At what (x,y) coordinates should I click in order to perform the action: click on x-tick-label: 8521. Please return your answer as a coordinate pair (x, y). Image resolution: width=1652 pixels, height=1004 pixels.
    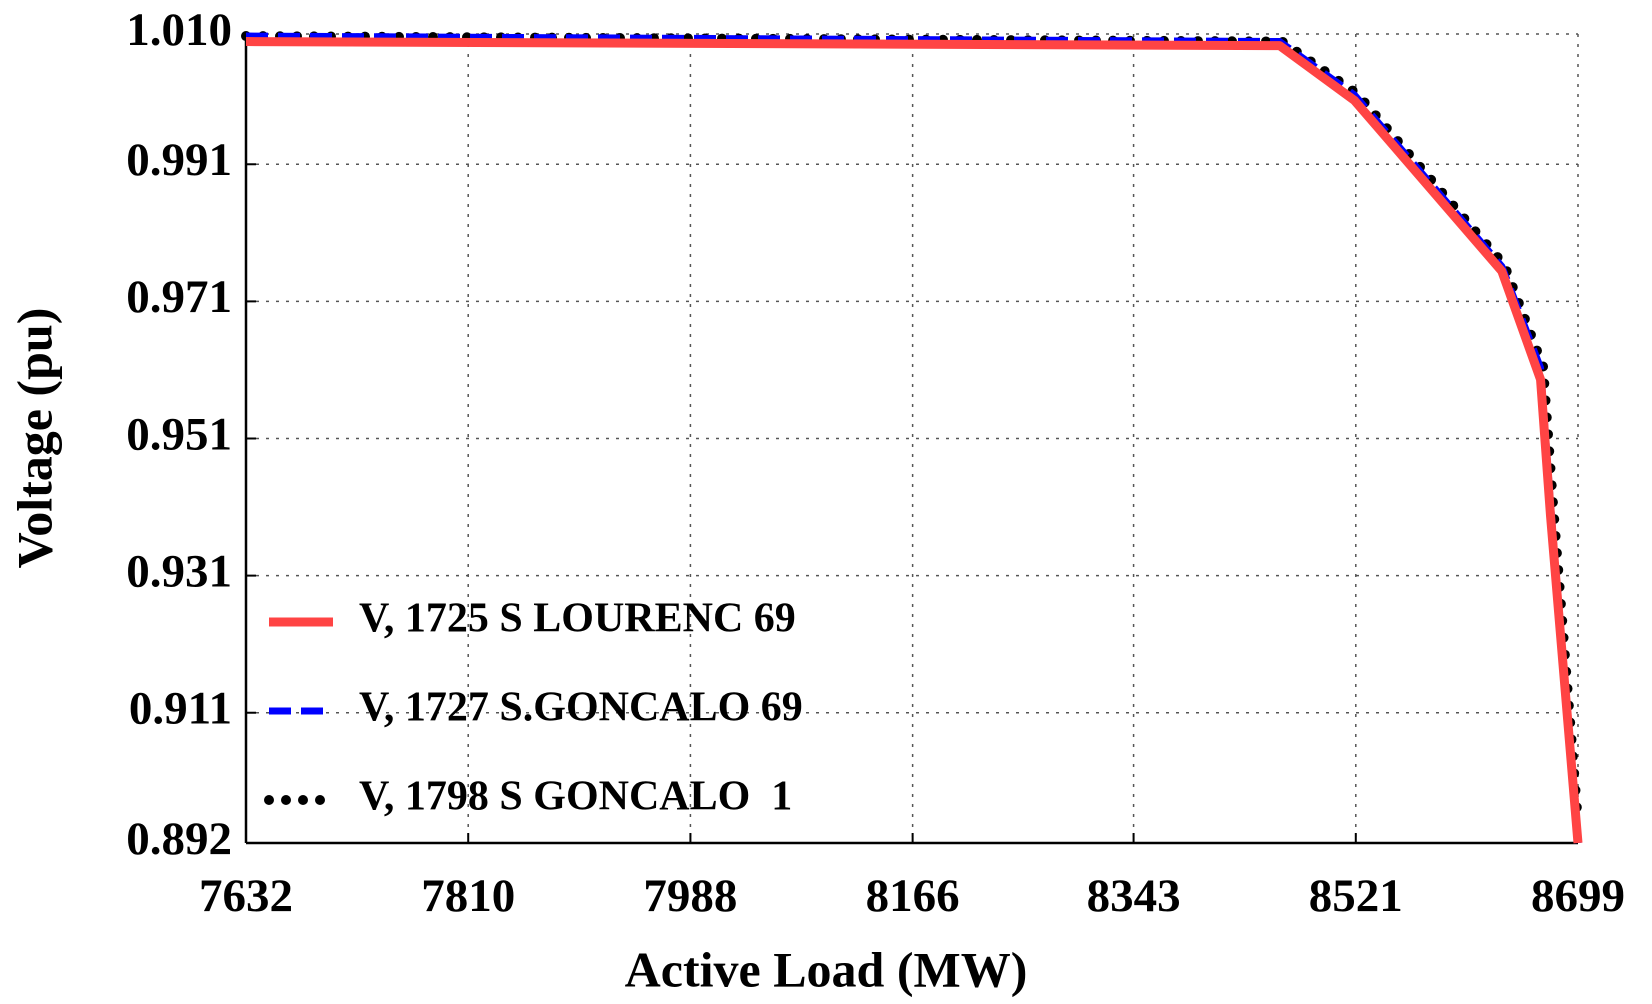
    Looking at the image, I should click on (1356, 896).